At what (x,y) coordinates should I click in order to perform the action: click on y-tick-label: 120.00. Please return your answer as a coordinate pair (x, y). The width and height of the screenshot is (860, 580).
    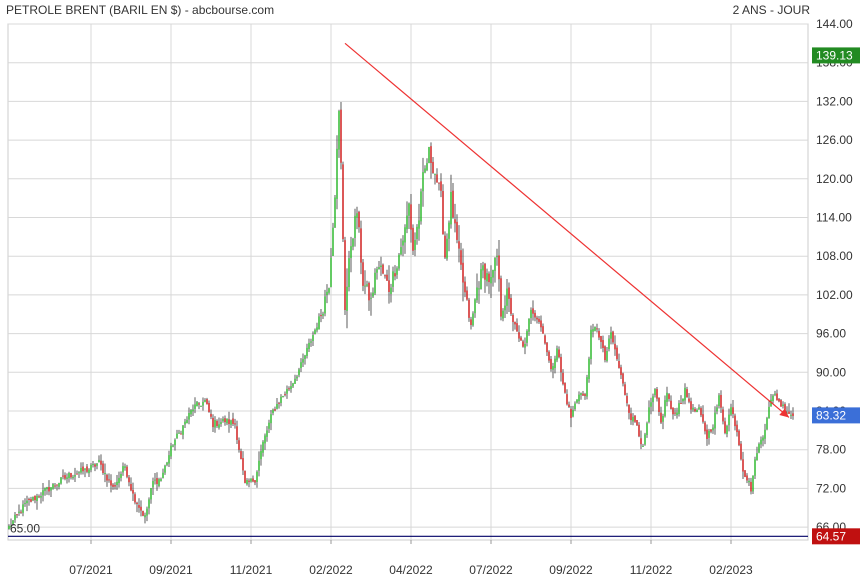
    Looking at the image, I should click on (834, 179).